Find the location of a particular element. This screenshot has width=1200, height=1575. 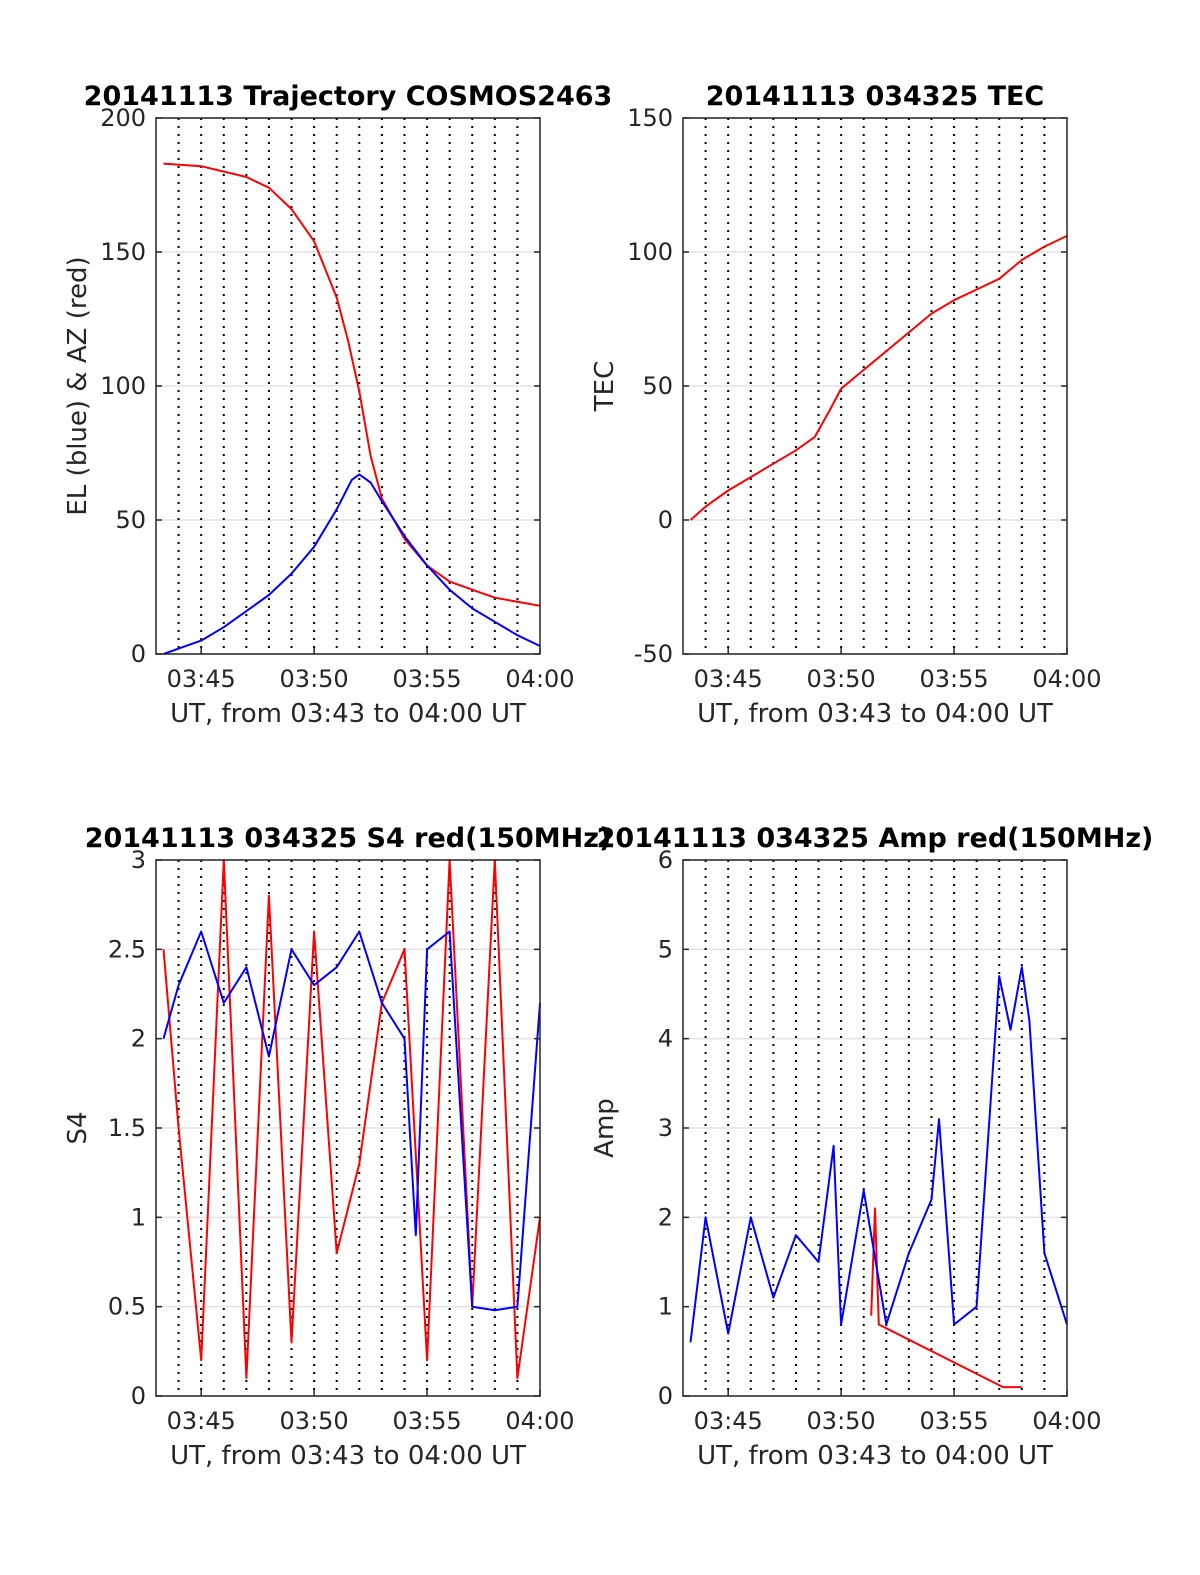

chart-title: 20141113 034325 Amp red(150MHz) is located at coordinates (875, 838).